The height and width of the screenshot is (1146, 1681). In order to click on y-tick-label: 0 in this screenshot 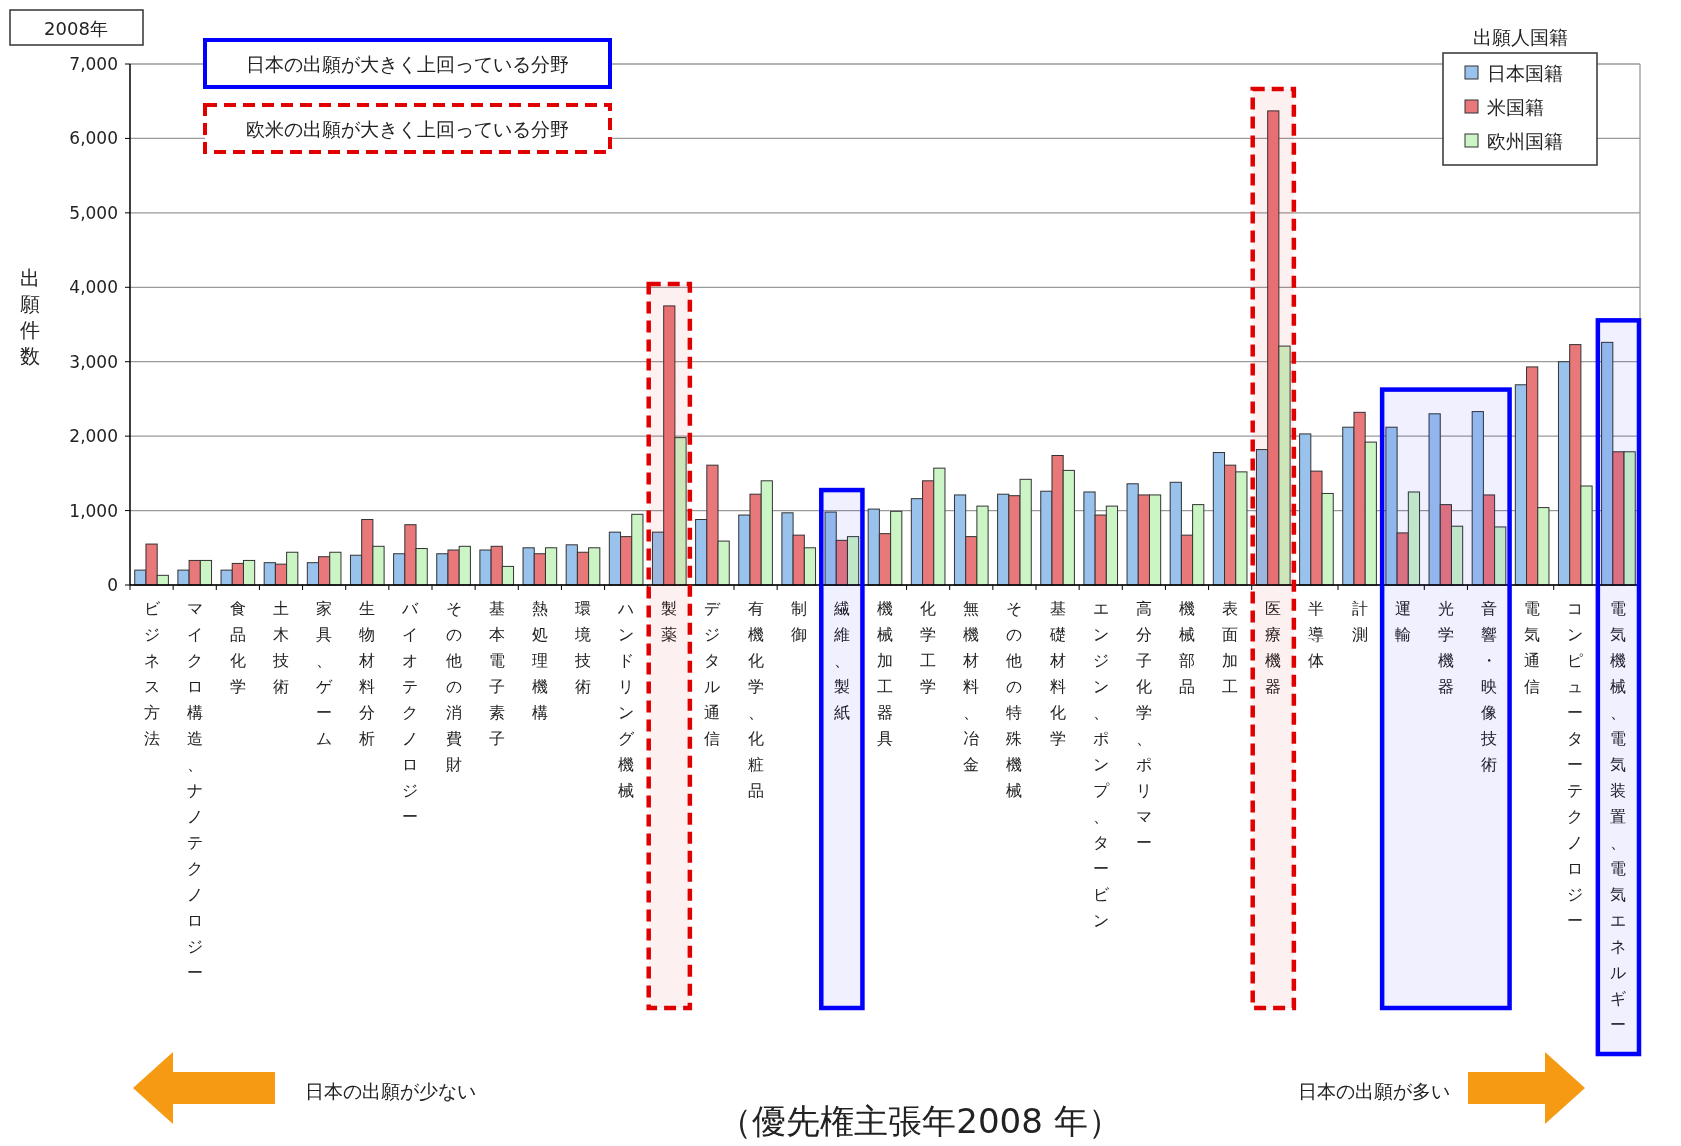, I will do `click(112, 585)`.